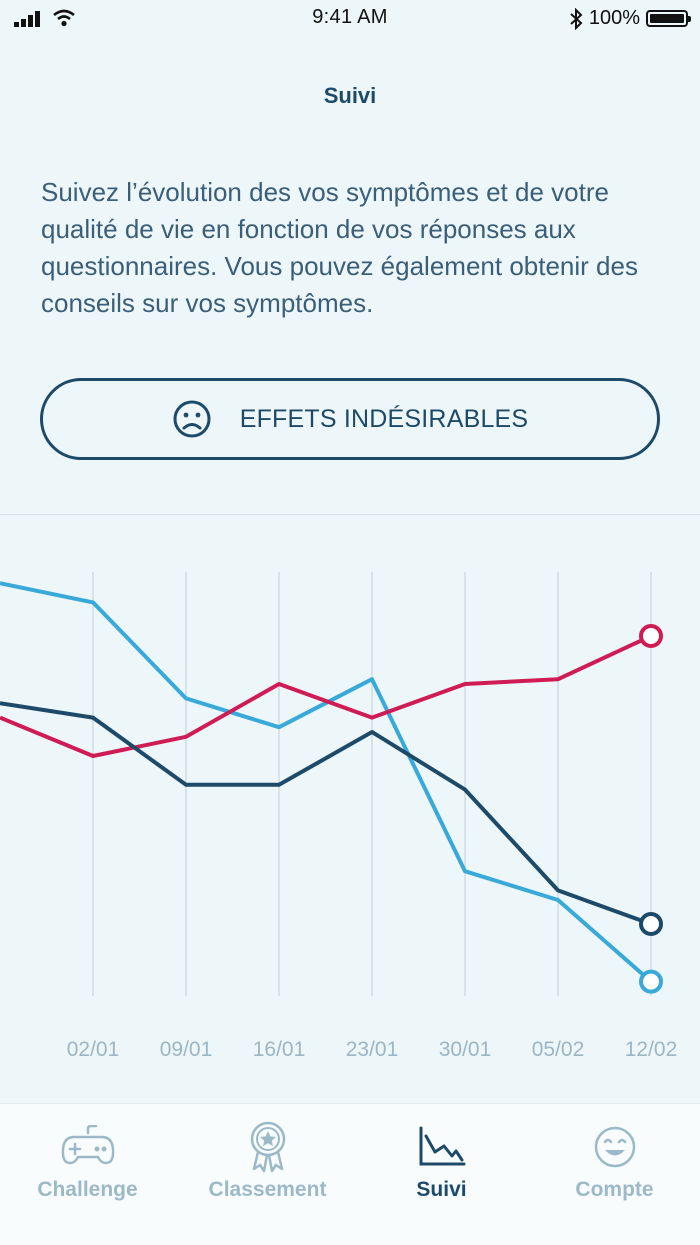 The height and width of the screenshot is (1245, 700). I want to click on tab-compte: Compte, so click(613, 1174).